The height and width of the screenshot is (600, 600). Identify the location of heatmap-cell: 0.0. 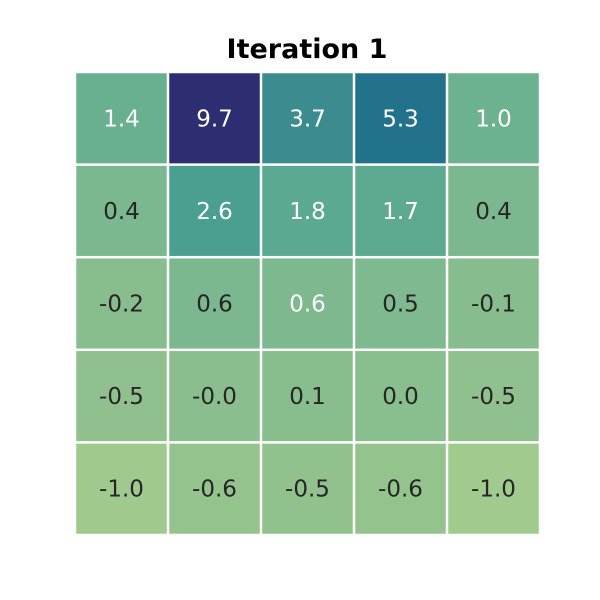
(400, 396).